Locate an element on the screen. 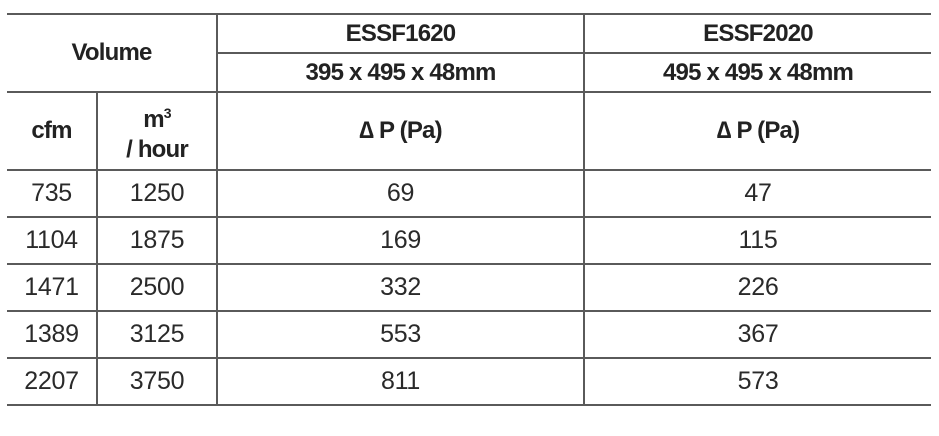  table-row: 735 1250 69 47 is located at coordinates (469, 193).